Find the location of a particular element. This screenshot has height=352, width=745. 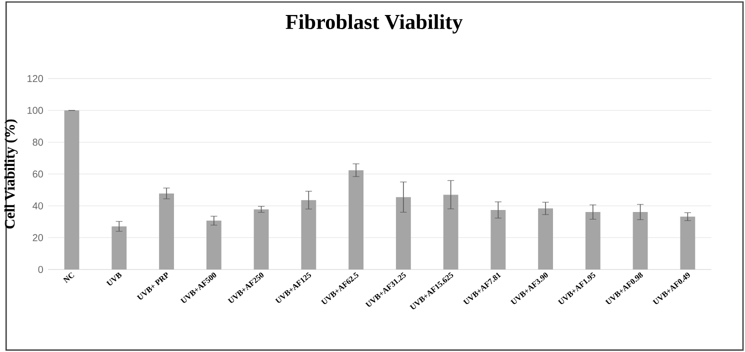

y-tick-label: 80 is located at coordinates (37, 142).